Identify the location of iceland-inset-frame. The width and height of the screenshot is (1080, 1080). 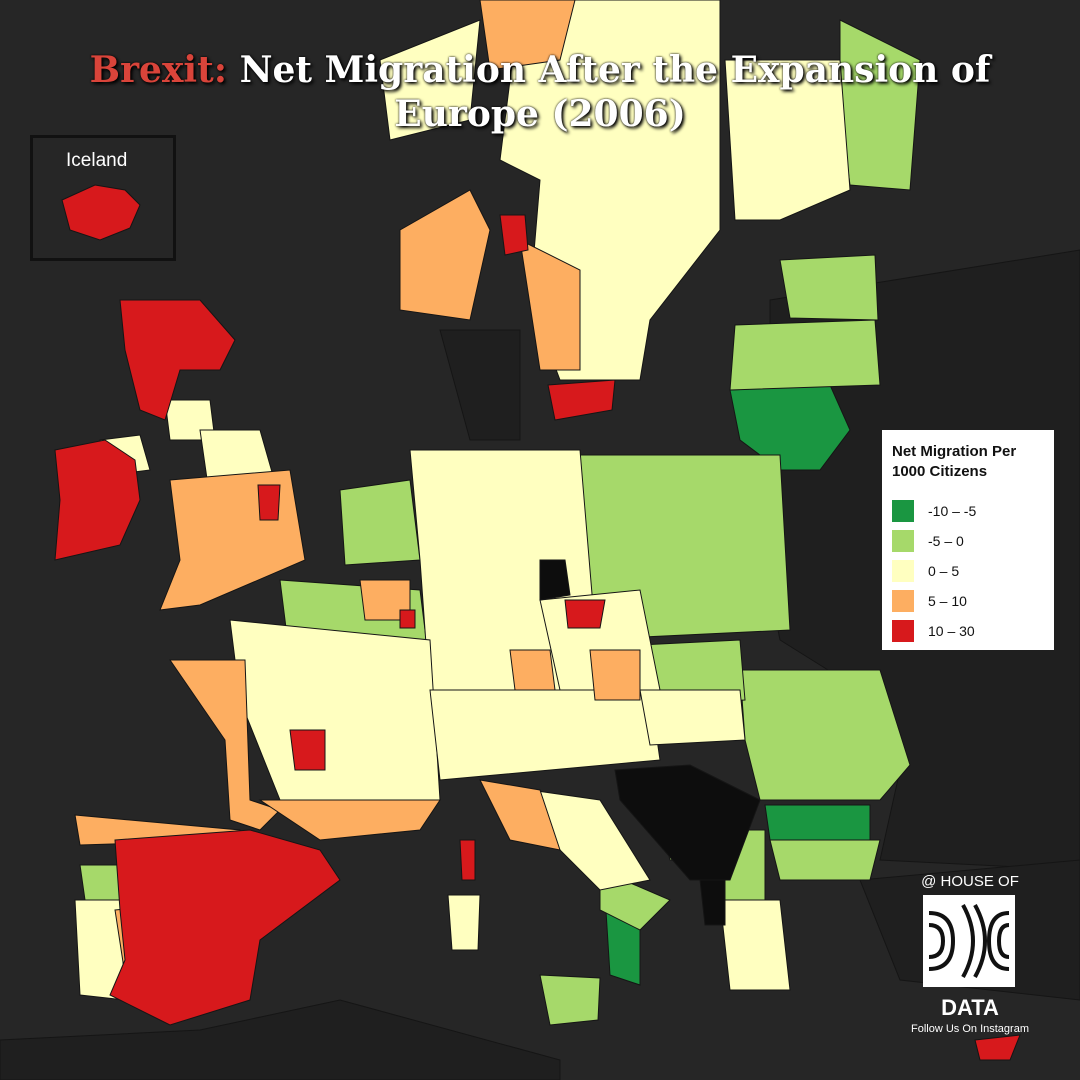
(103, 198).